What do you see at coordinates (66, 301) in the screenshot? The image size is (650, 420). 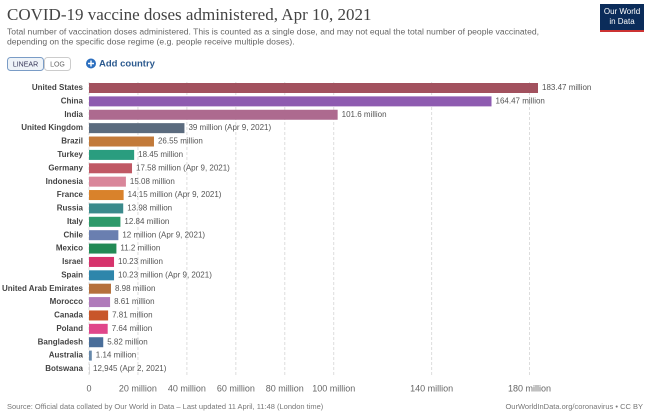 I see `y-tick-label: Morocco` at bounding box center [66, 301].